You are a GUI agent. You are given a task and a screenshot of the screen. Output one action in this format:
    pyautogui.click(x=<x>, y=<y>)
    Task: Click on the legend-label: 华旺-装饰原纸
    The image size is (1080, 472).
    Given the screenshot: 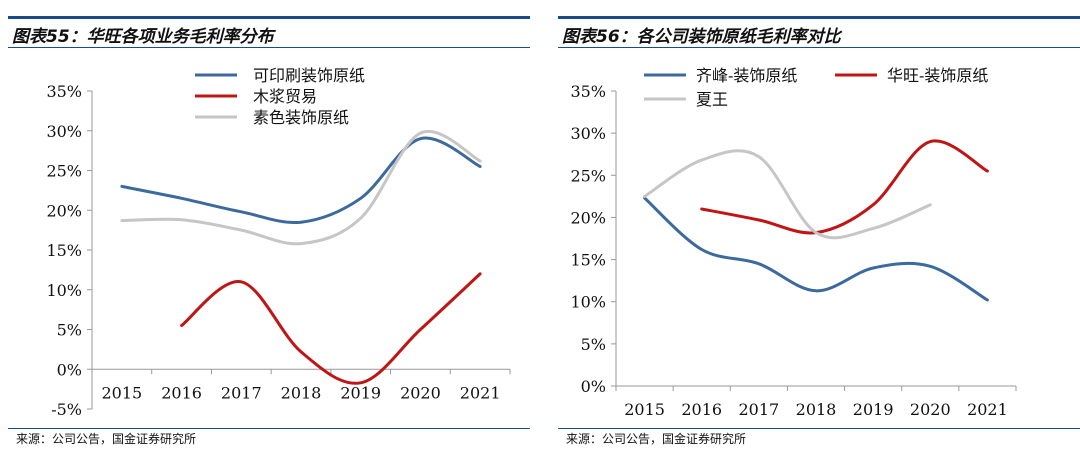 What is the action you would take?
    pyautogui.click(x=937, y=75)
    